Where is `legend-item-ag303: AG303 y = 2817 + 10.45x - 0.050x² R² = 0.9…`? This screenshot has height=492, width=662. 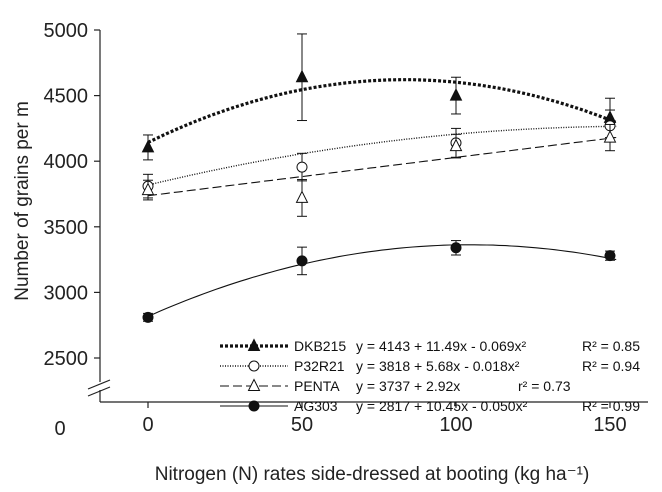
legend-item-ag303: AG303 y = 2817 + 10.45x - 0.050x² R² = 0.9… is located at coordinates (430, 406).